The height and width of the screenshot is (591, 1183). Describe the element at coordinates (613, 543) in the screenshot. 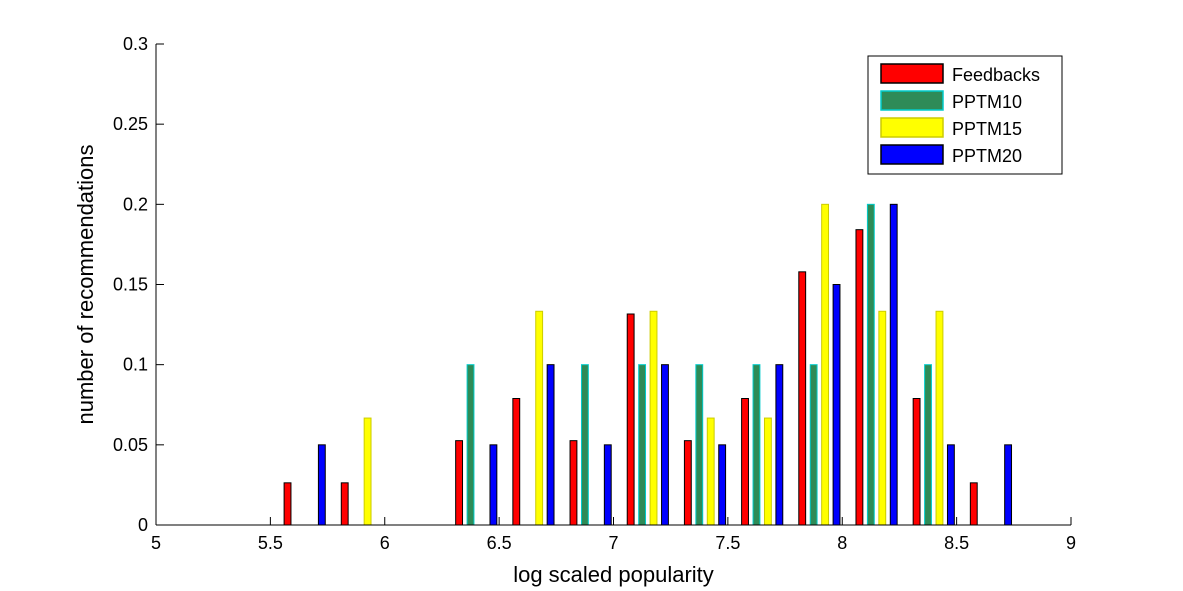

I see `x-tick-label: 7` at that location.